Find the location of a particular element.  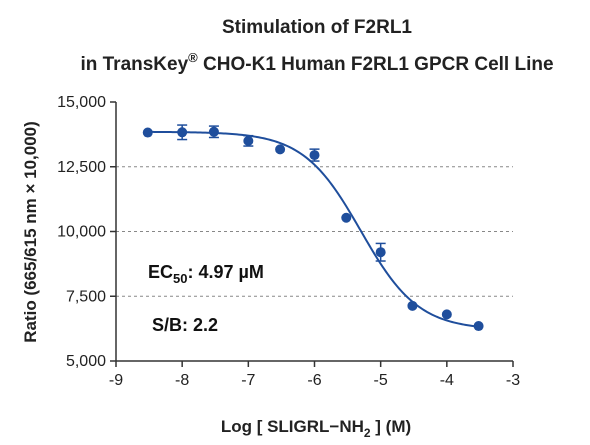

x-tick-label: -3 is located at coordinates (513, 380).